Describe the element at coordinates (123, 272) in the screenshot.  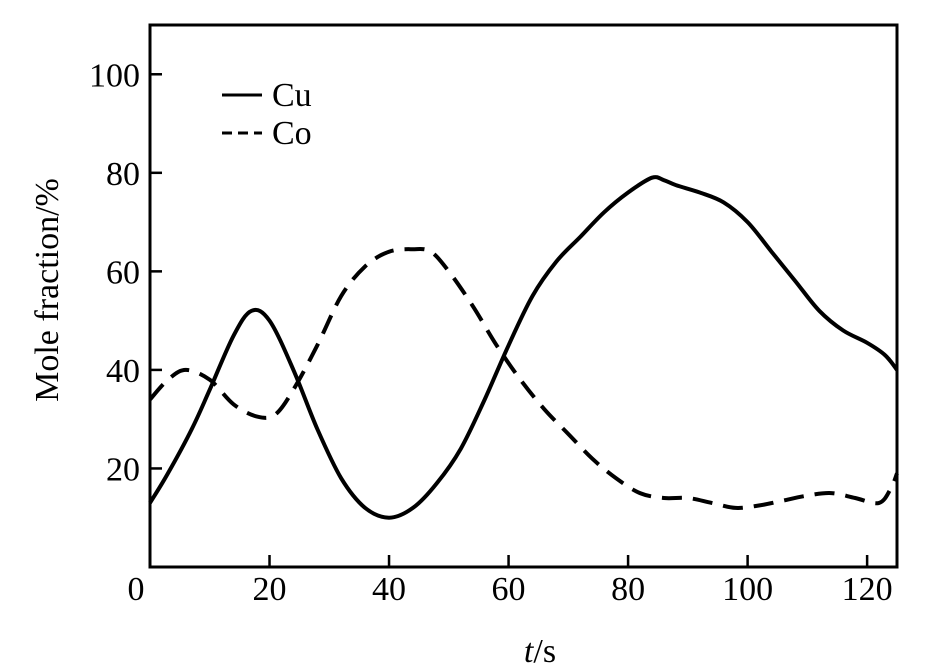
I see `y-tick-label: 60` at that location.